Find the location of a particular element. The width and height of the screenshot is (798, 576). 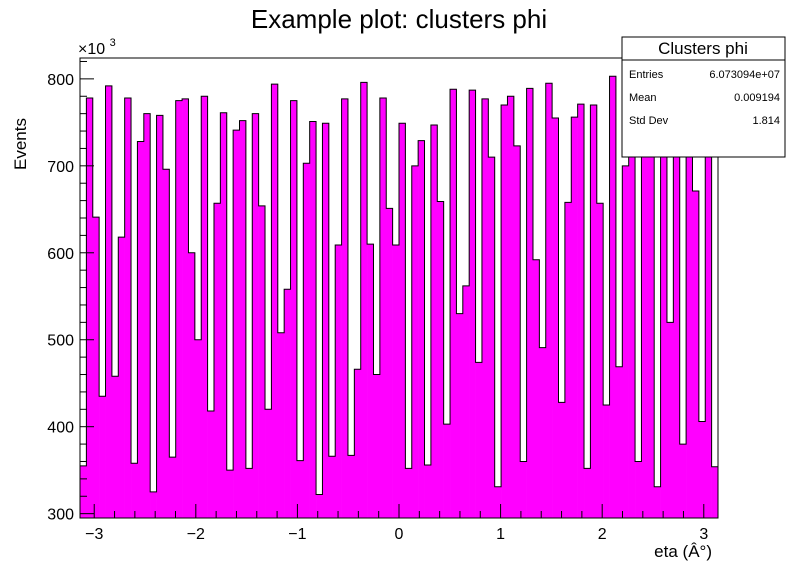

y-axis-label: Events is located at coordinates (20, 144).